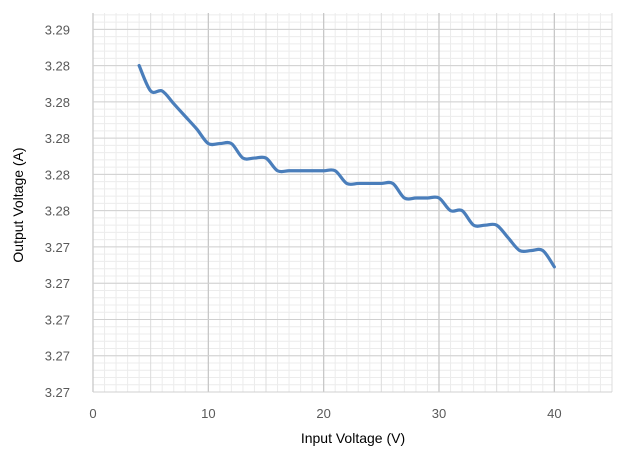 Image resolution: width=619 pixels, height=452 pixels. Describe the element at coordinates (554, 413) in the screenshot. I see `x-tick-label: 40` at that location.